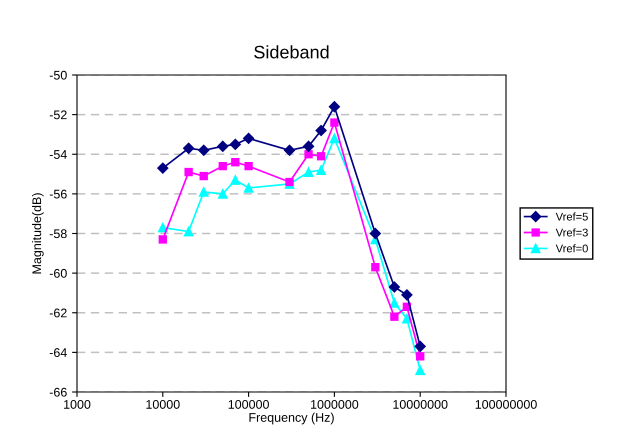 The height and width of the screenshot is (432, 634). What do you see at coordinates (58, 75) in the screenshot?
I see `y-tick-label: -50` at bounding box center [58, 75].